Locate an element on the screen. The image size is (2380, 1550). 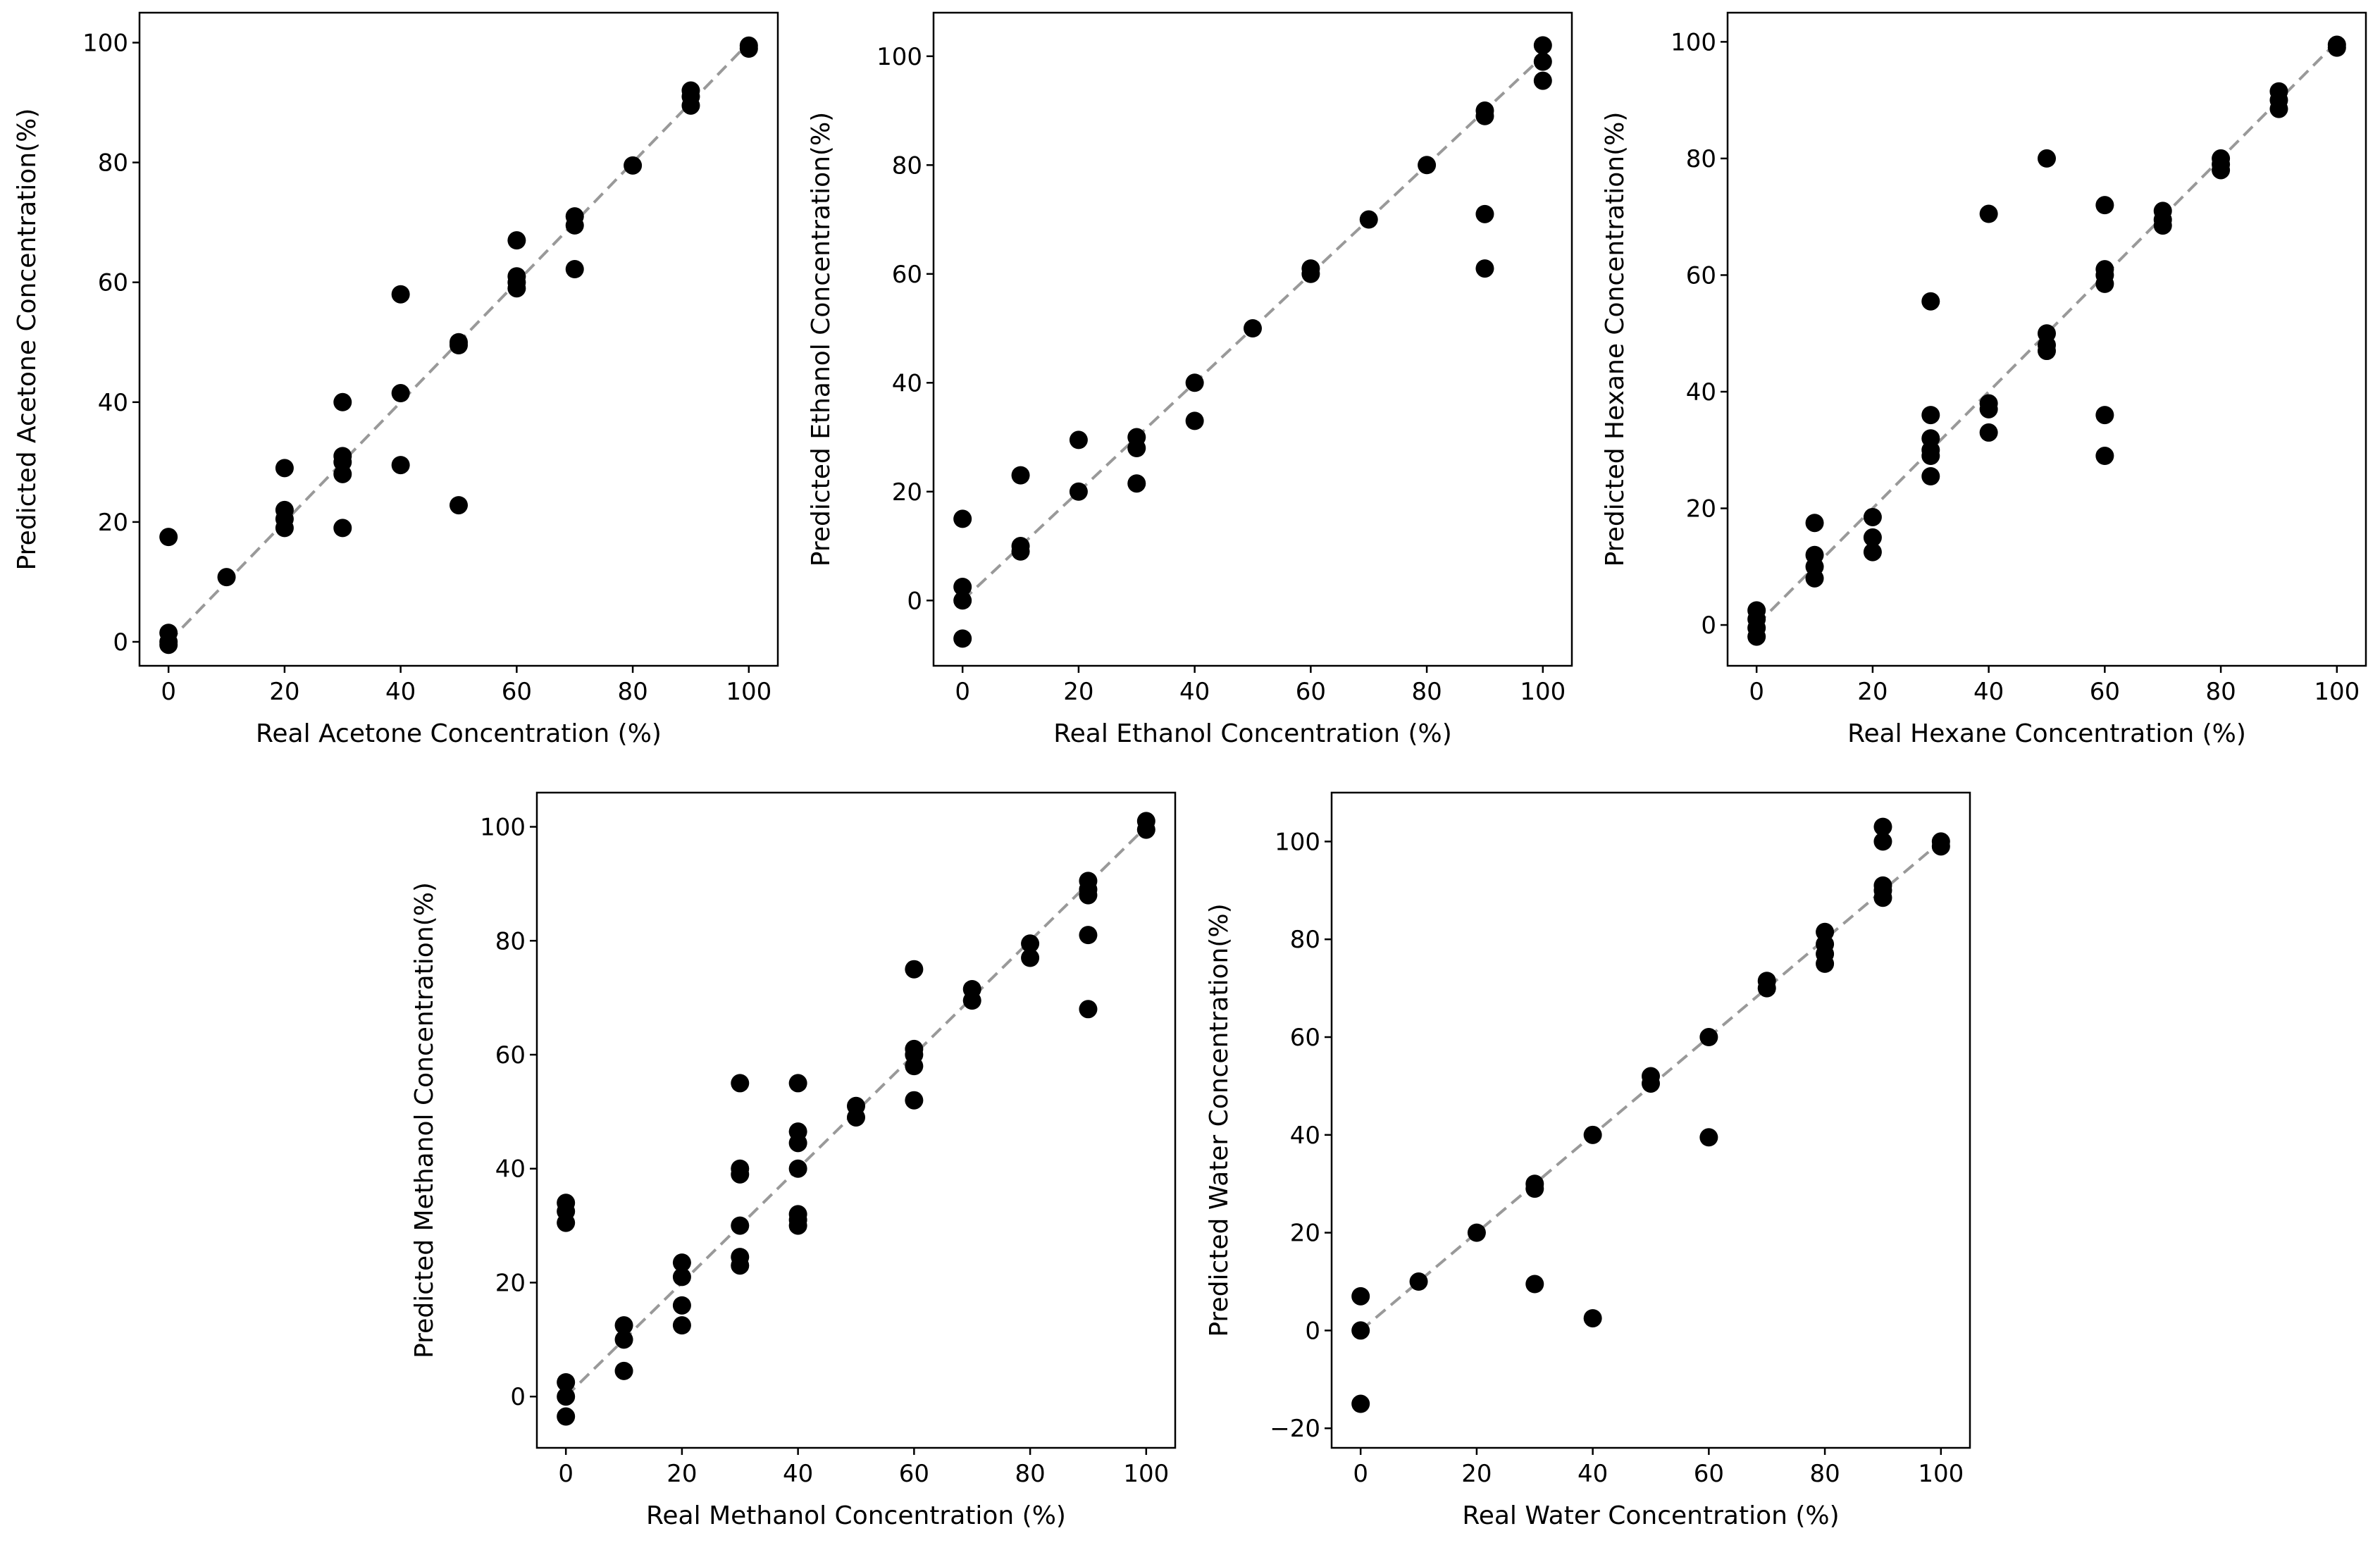
y-tick-label: −20 is located at coordinates (1295, 1429).